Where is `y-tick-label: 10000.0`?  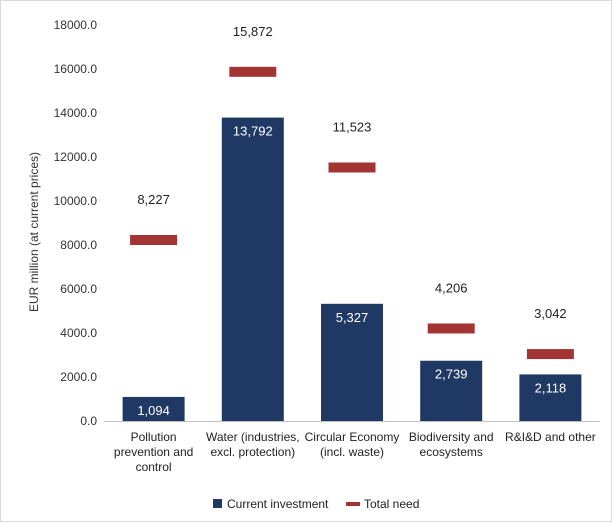 y-tick-label: 10000.0 is located at coordinates (76, 201).